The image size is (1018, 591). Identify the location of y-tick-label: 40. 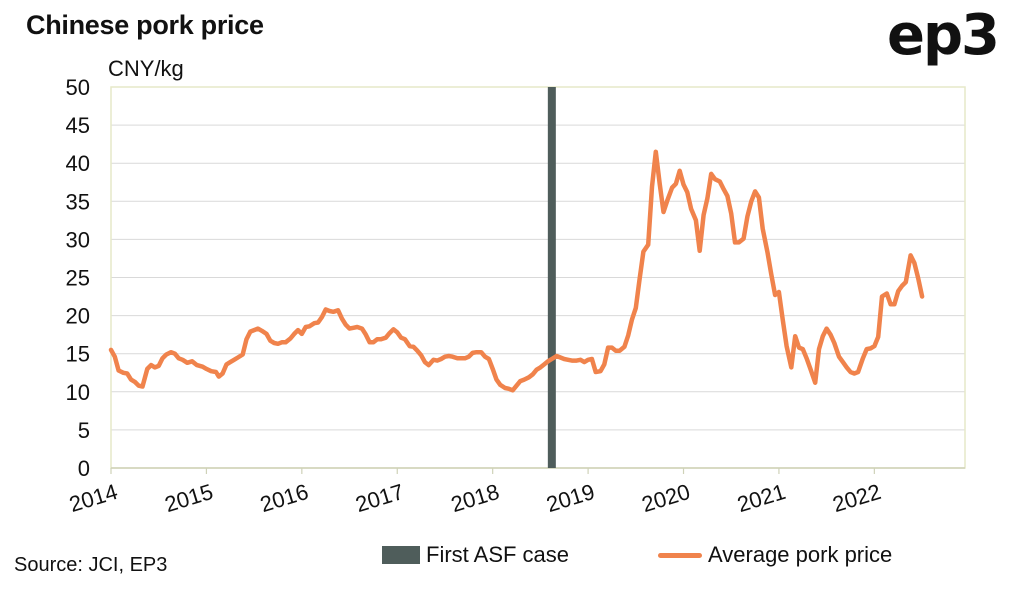
(78, 163).